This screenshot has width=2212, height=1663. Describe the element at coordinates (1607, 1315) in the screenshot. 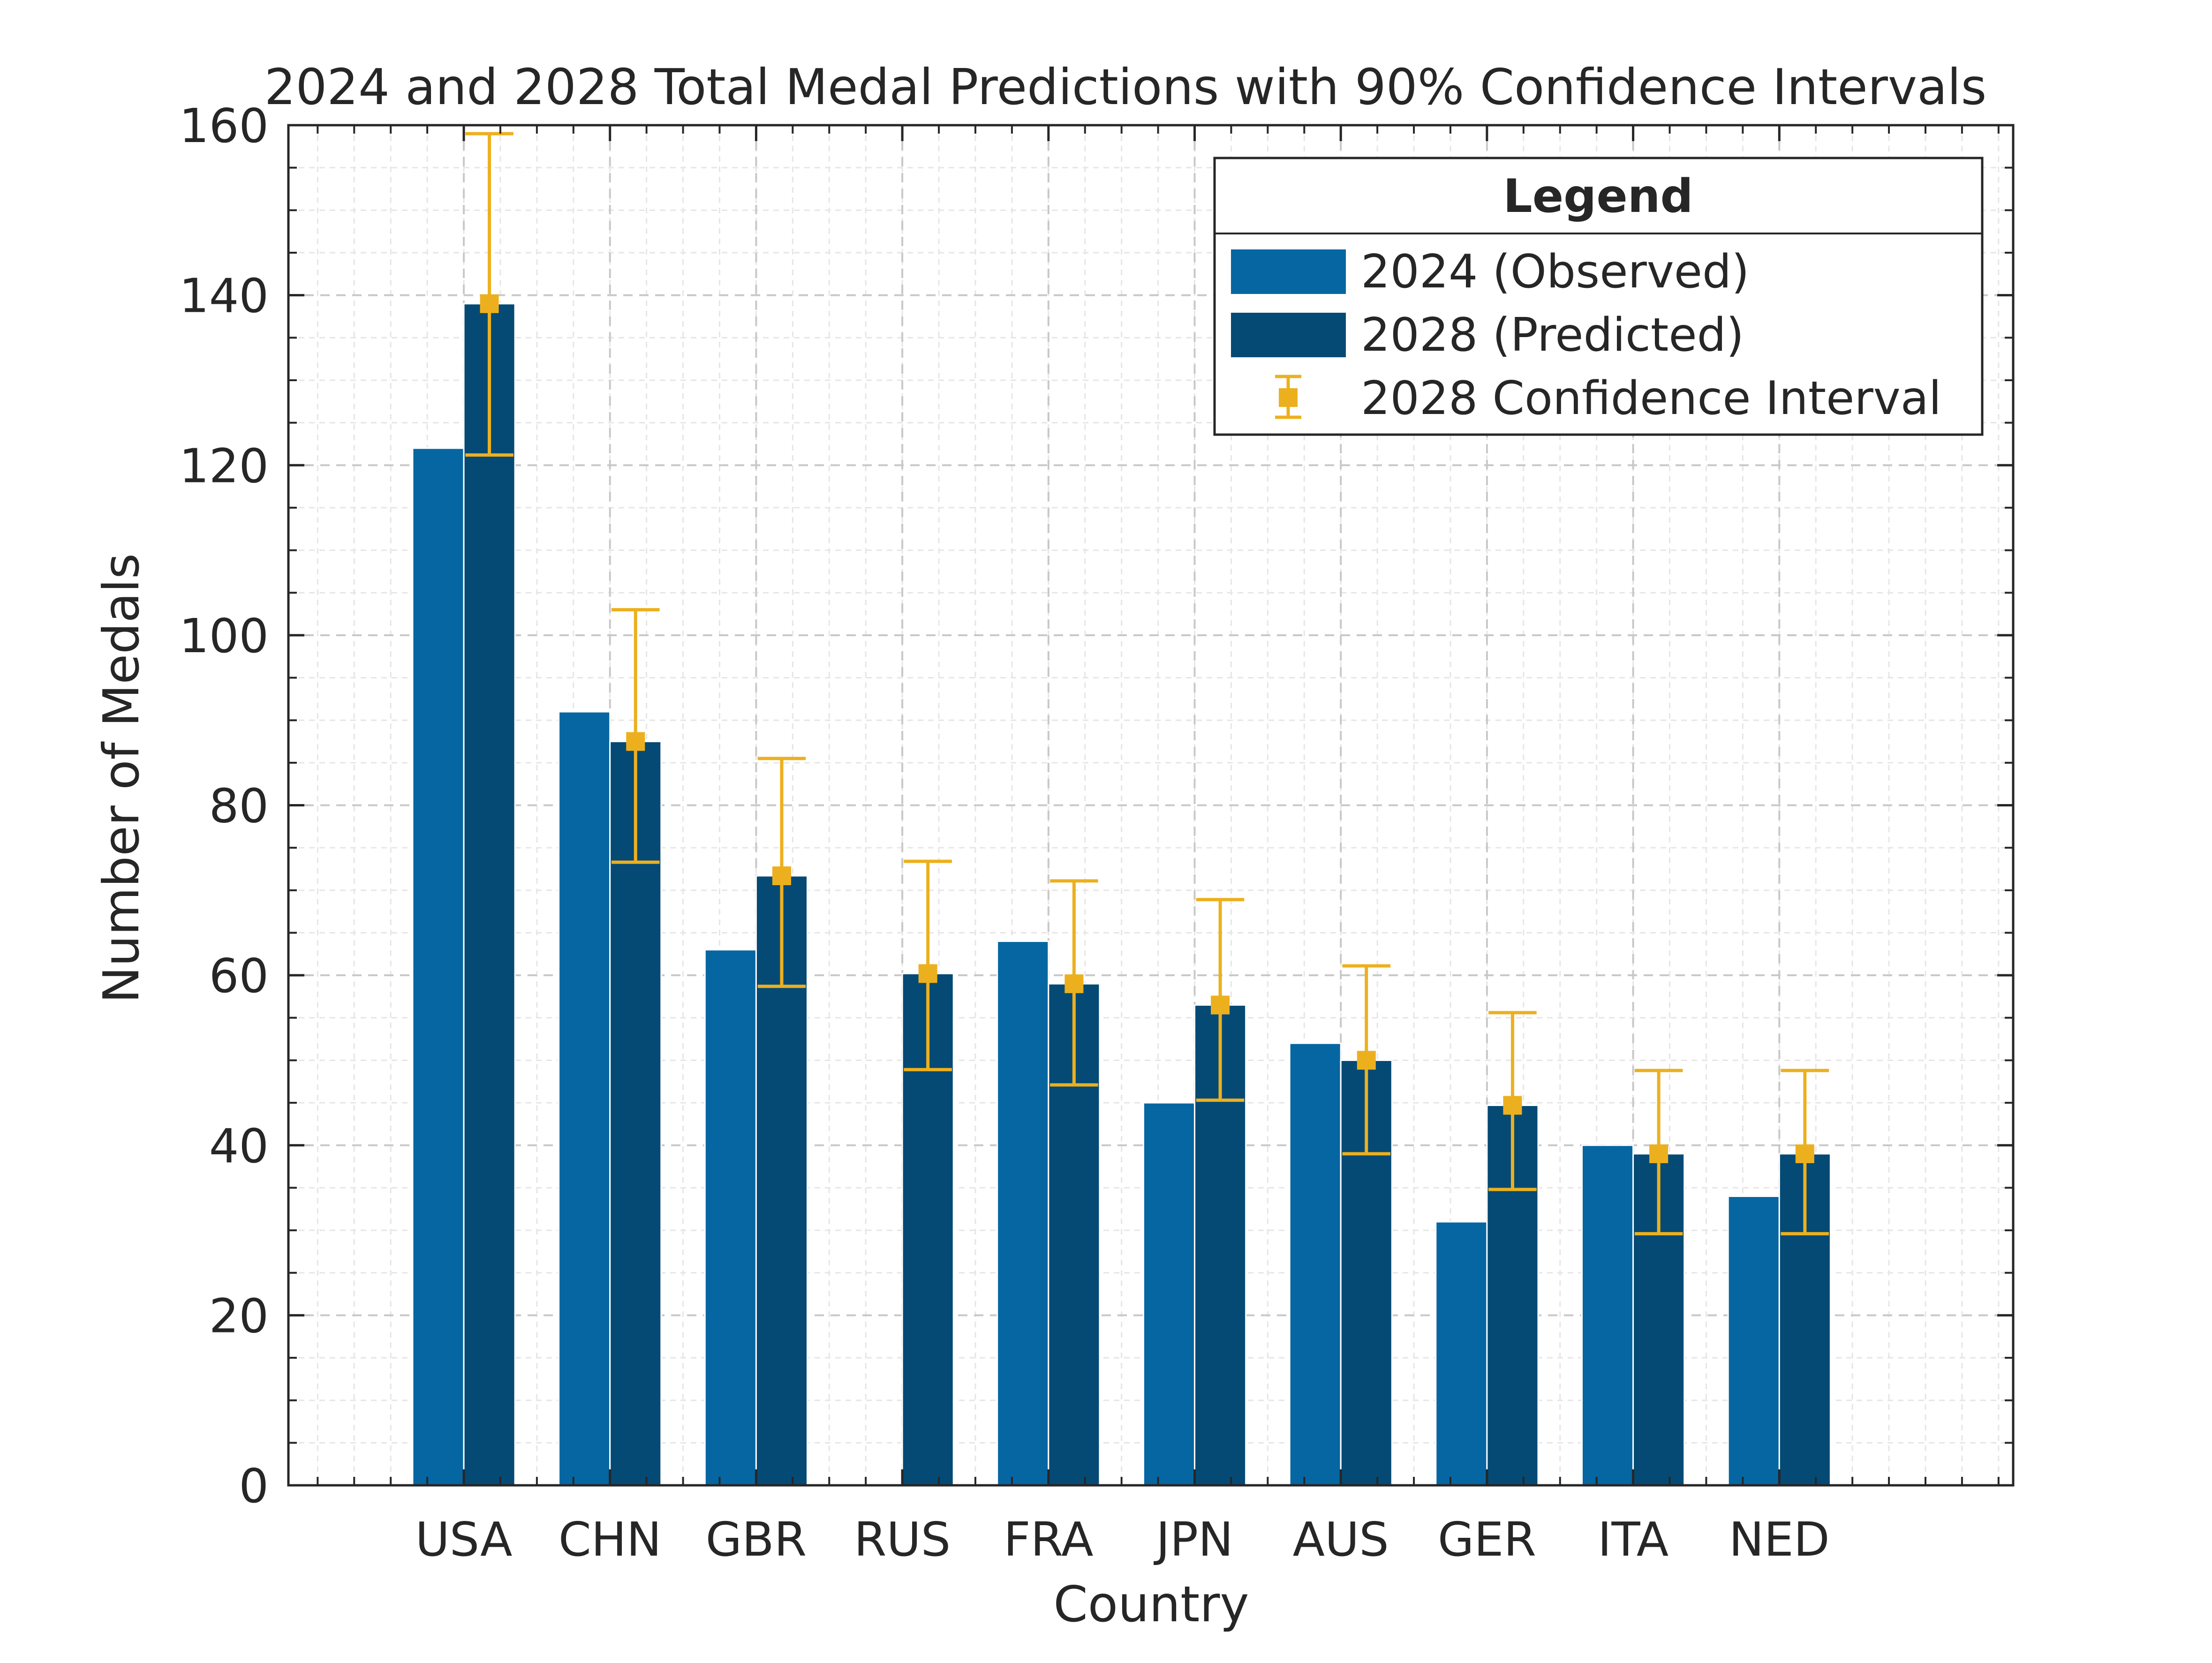

I see `bar-ita-2024` at that location.